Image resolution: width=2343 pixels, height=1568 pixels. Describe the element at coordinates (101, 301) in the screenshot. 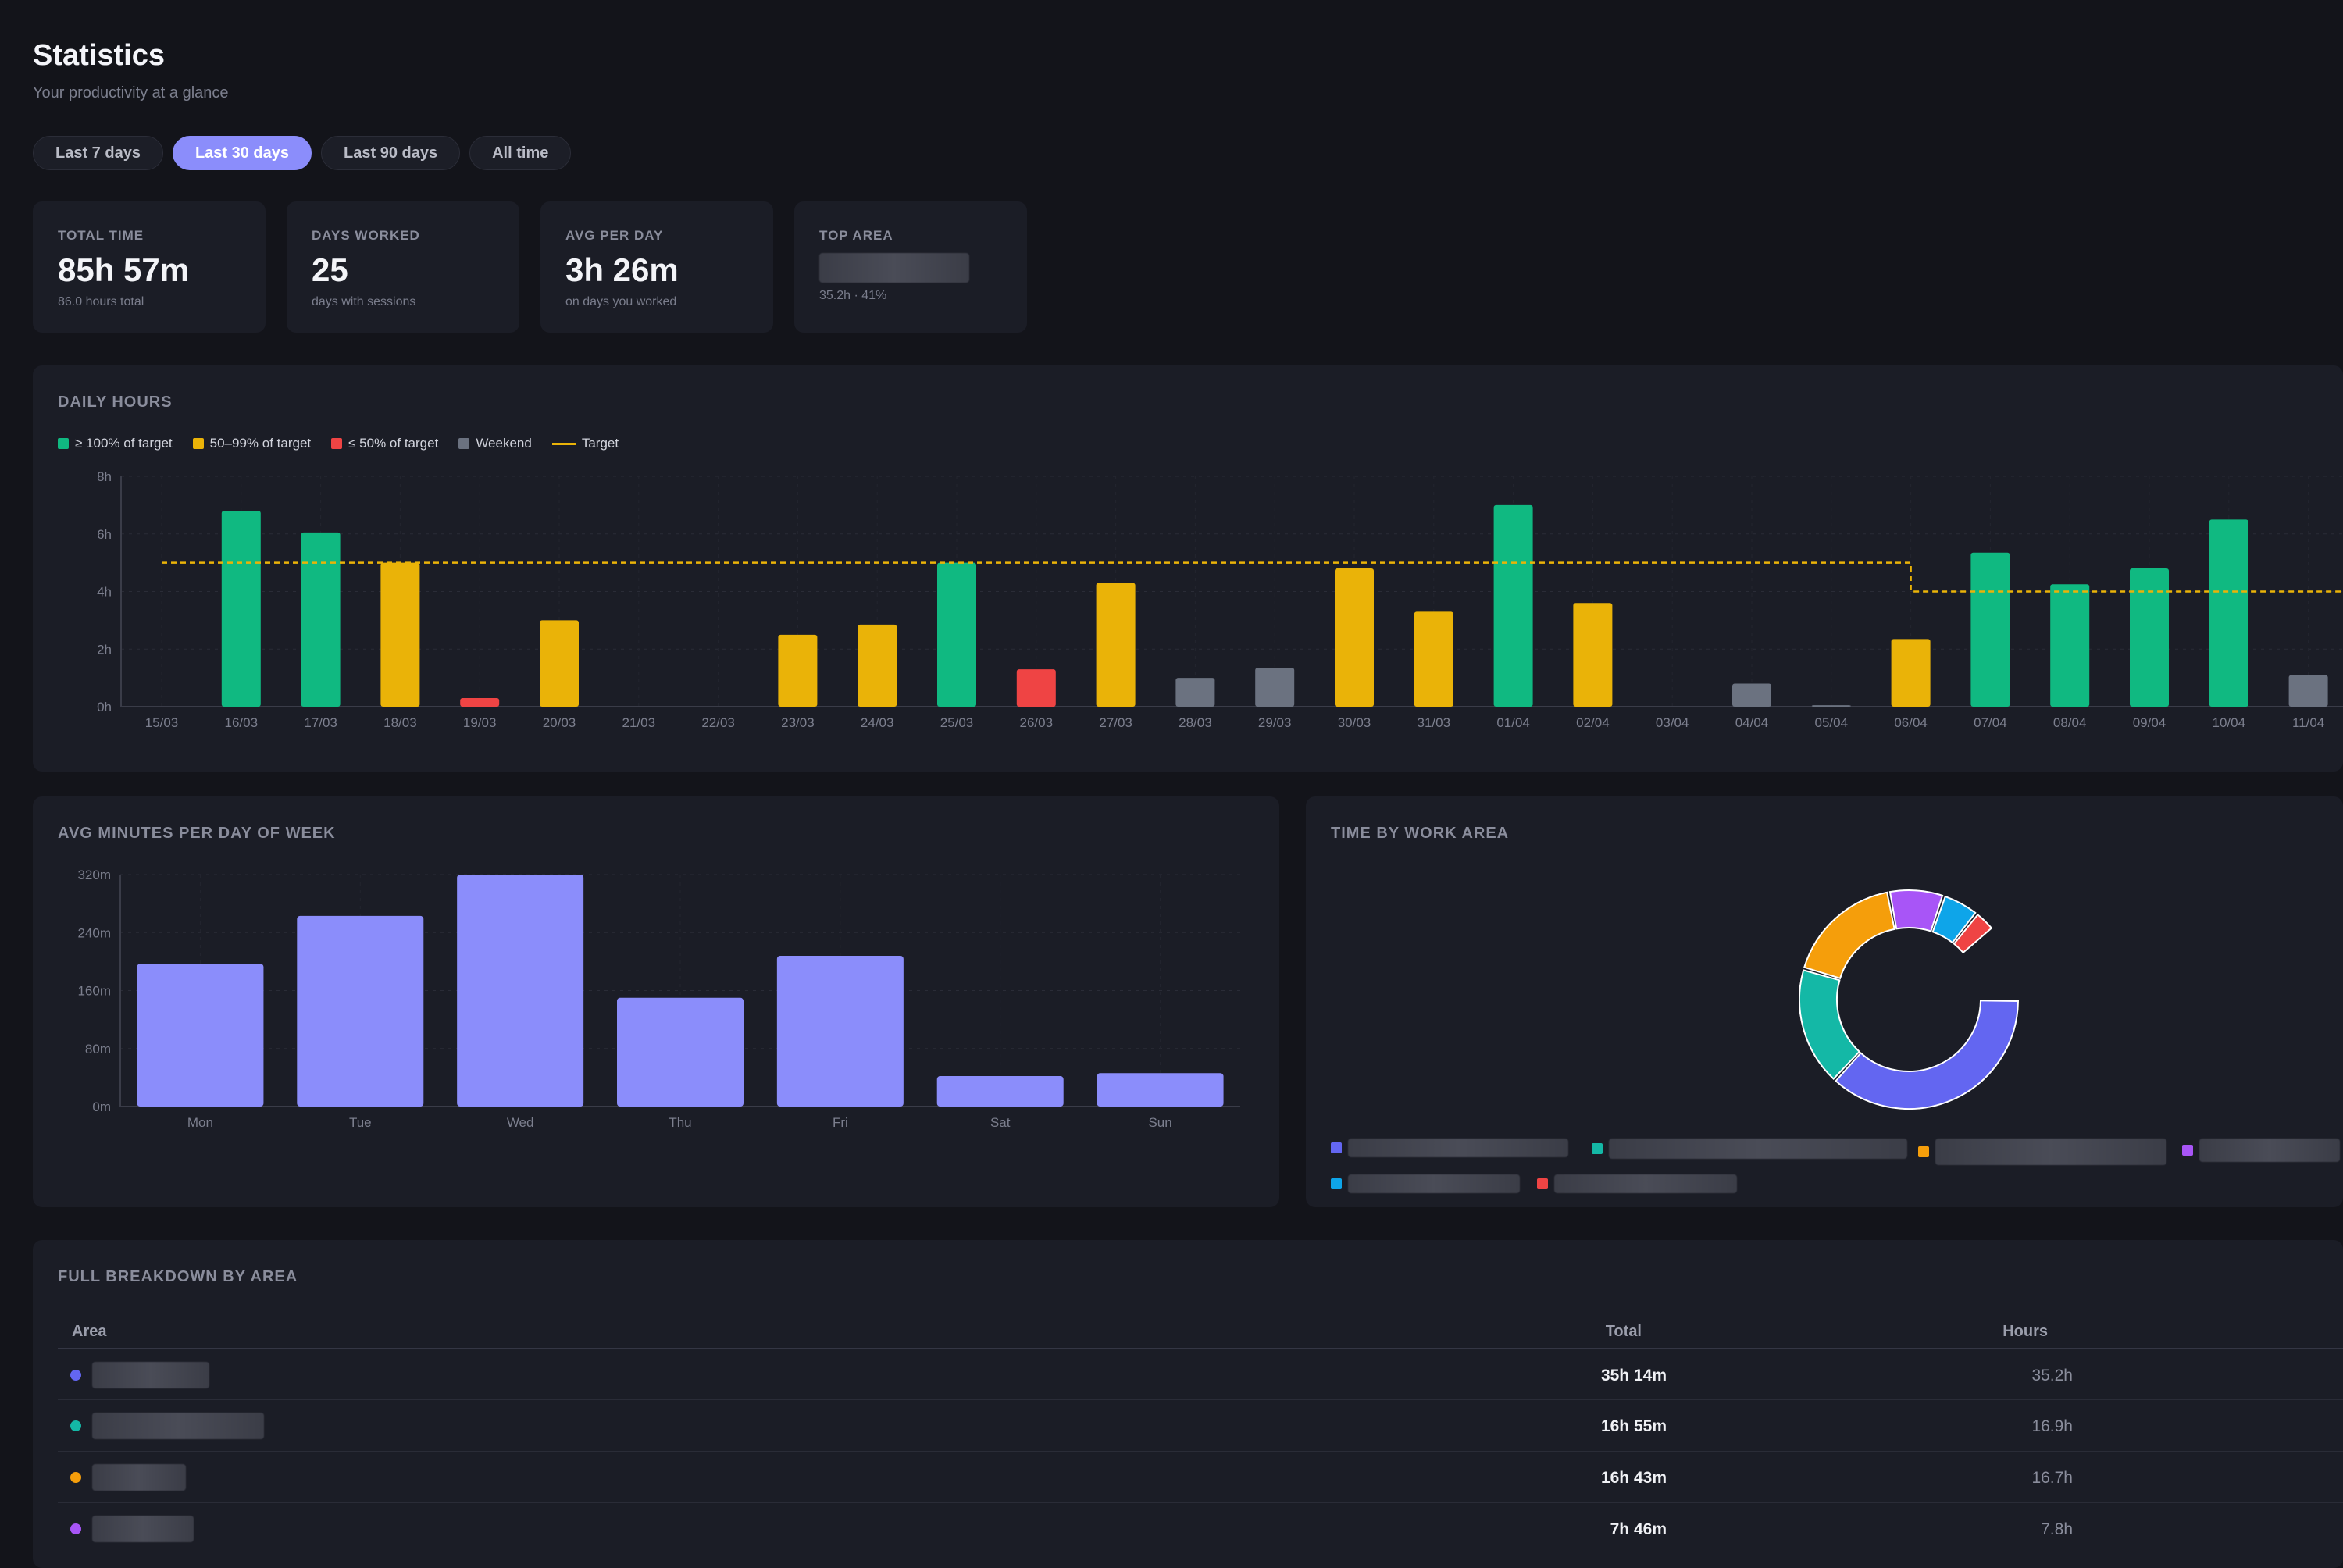

I see `stat-note: 86.0 hours total` at that location.